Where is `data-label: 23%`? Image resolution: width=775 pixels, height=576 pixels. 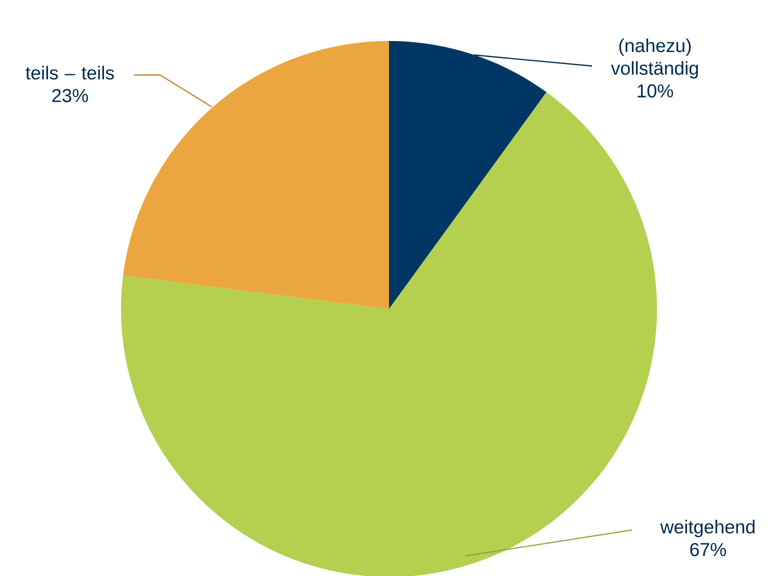
data-label: 23% is located at coordinates (70, 95).